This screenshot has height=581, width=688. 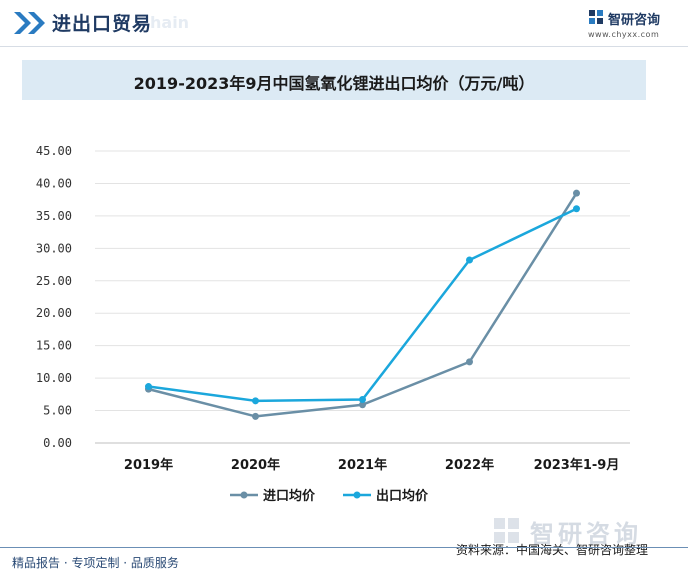 I want to click on footer-divider, so click(x=344, y=547).